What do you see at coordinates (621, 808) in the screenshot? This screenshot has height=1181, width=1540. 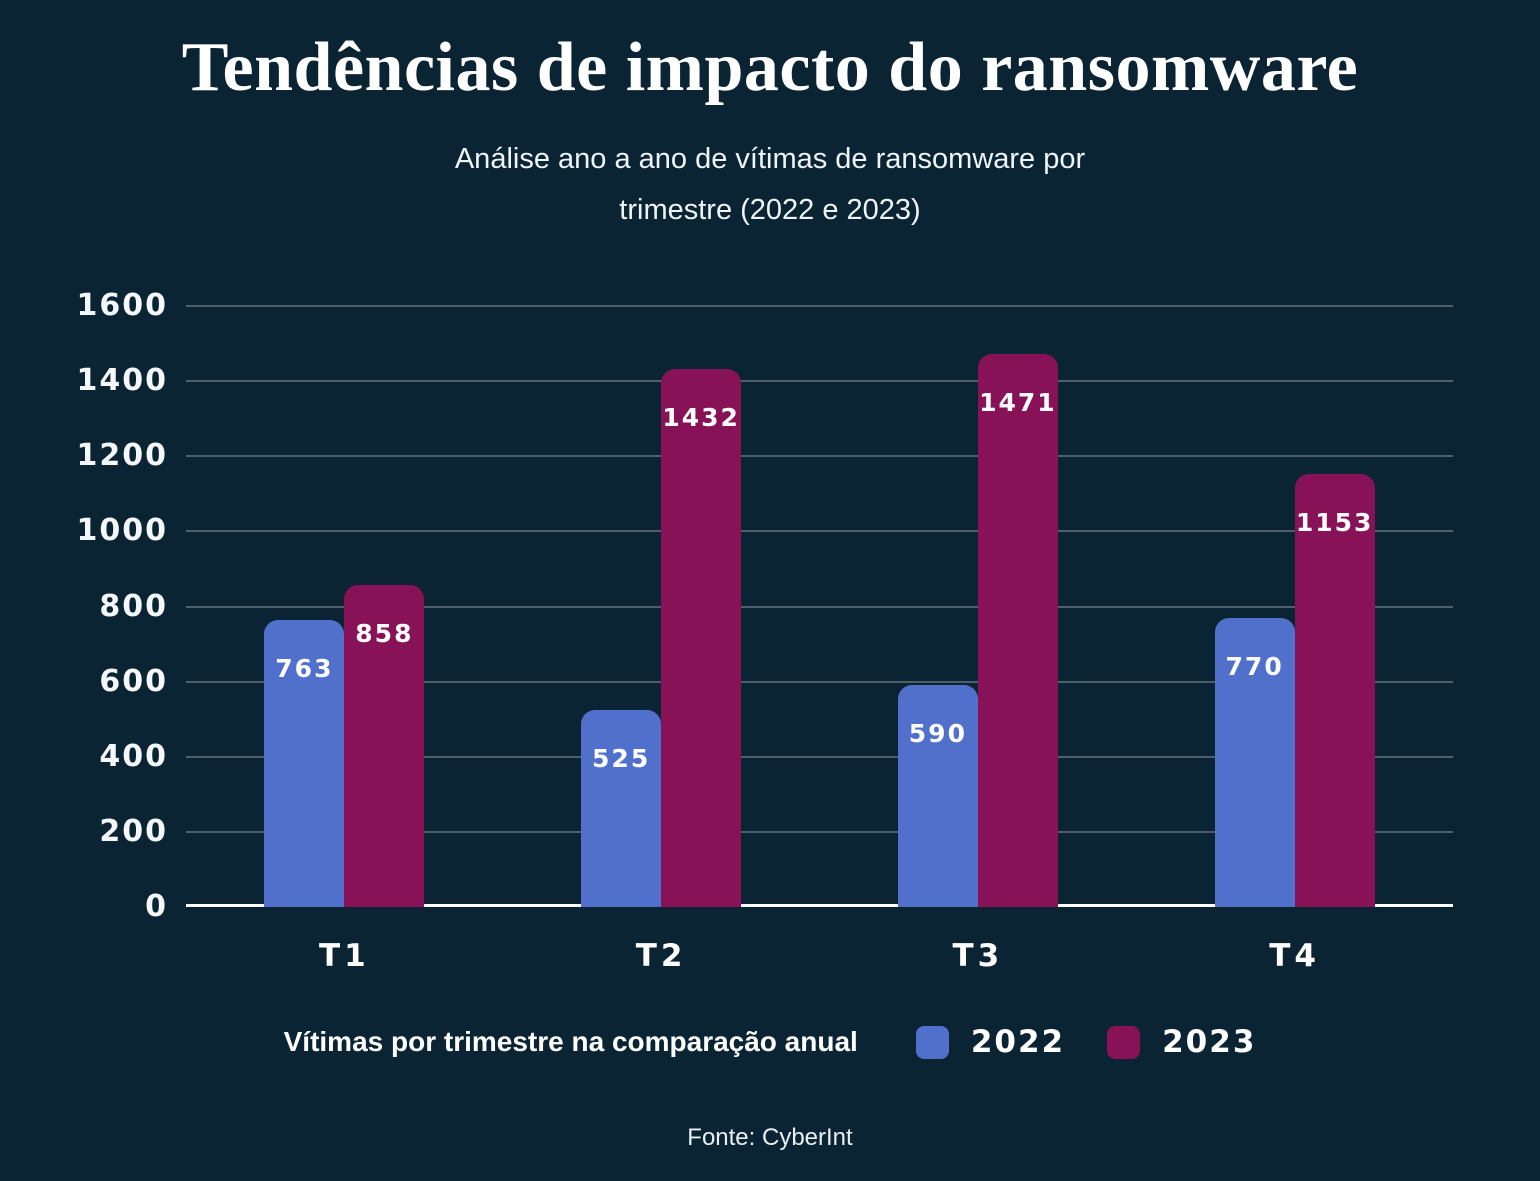 I see `bar-2022-t2: 525` at bounding box center [621, 808].